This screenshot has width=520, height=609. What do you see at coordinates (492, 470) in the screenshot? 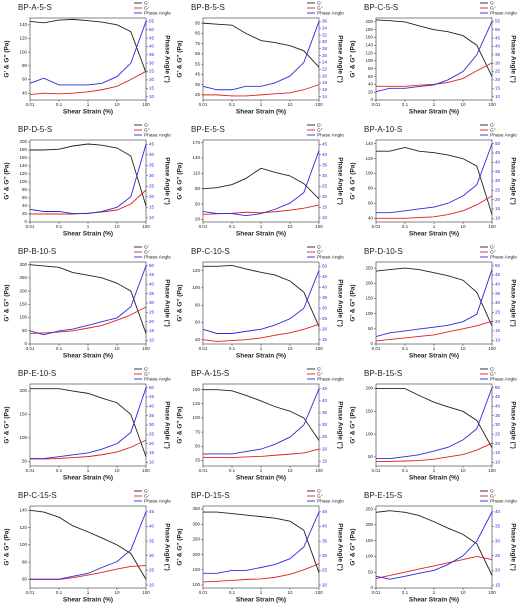
I see `x-tick-label: 100` at bounding box center [492, 470].